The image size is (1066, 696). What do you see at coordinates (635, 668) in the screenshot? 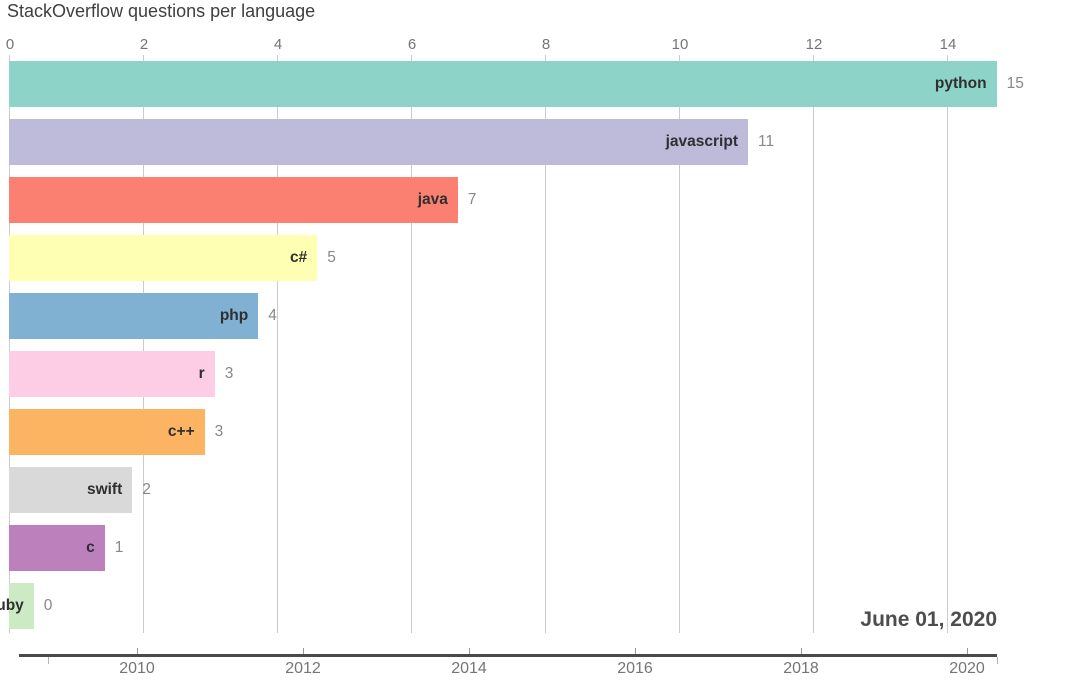
I see `time-tick-label-2016: 2016` at bounding box center [635, 668].